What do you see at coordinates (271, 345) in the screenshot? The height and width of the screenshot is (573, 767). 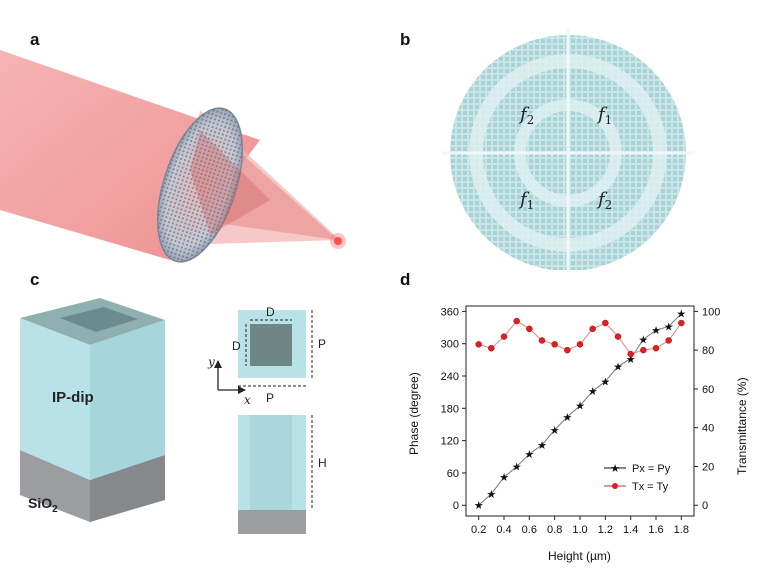 I see `hole-top-view` at bounding box center [271, 345].